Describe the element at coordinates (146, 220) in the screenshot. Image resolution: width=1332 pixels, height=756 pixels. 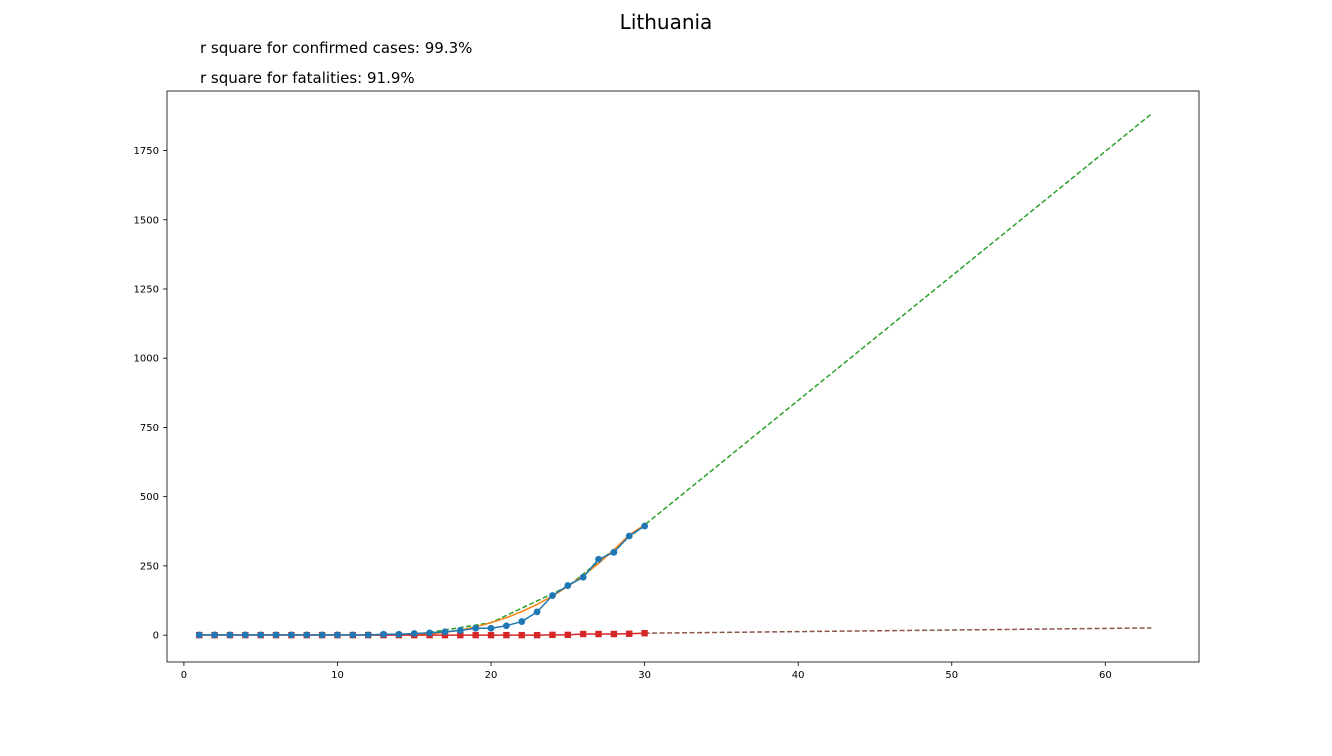
I see `y-tick-label: 1500` at that location.